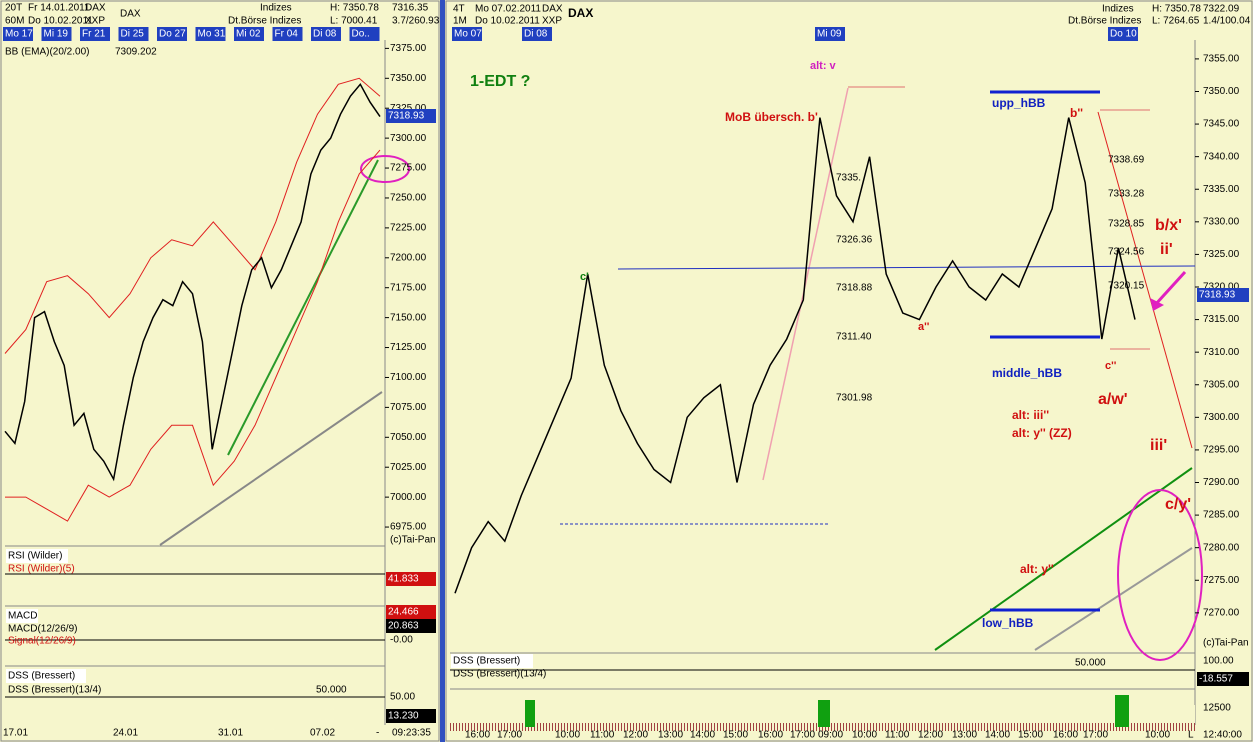  I want to click on date-label: Fr 21, so click(94, 34).